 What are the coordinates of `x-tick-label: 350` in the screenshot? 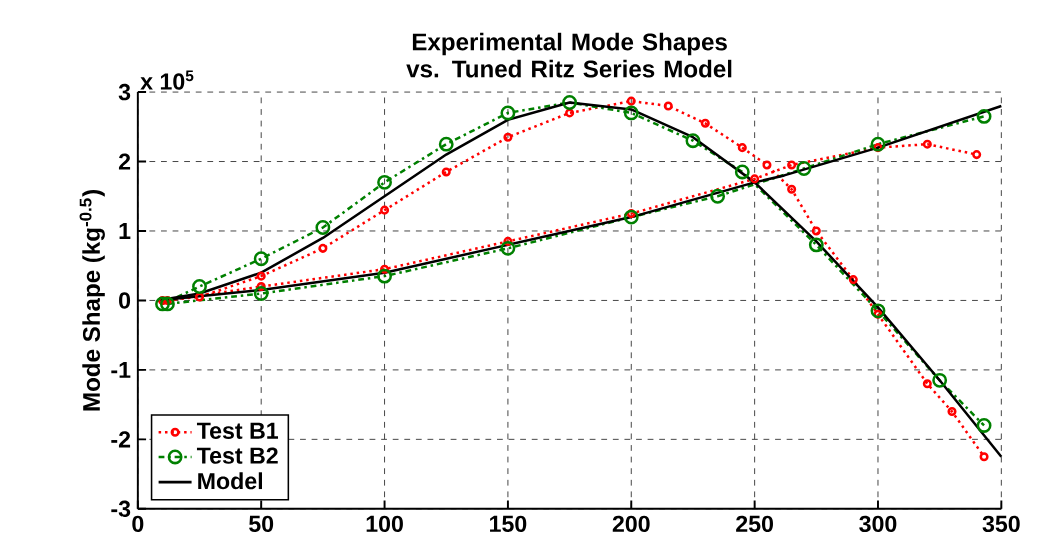 It's located at (1001, 523).